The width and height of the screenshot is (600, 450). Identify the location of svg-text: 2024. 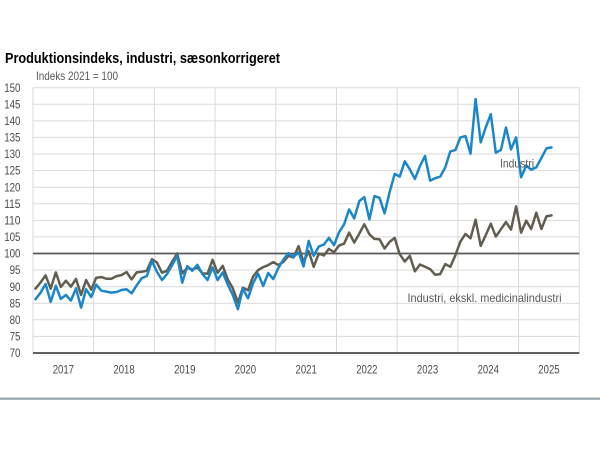
(489, 369).